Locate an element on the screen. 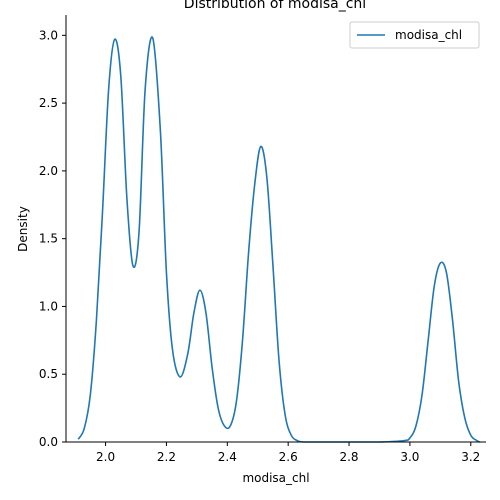 The width and height of the screenshot is (500, 500). y-tick-label: 3.0 is located at coordinates (48, 35).